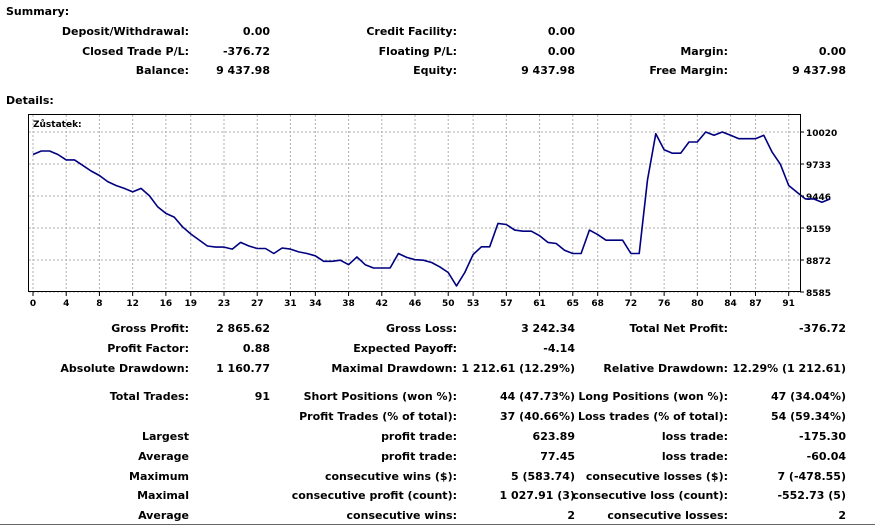  Describe the element at coordinates (57, 124) in the screenshot. I see `chart-series-label: Zůstatek:` at that location.